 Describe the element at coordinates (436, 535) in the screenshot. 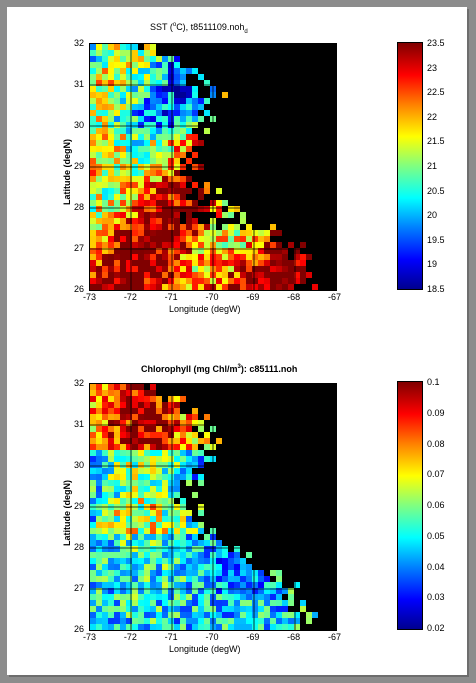

I see `cbar-tick-label: 0.05` at that location.